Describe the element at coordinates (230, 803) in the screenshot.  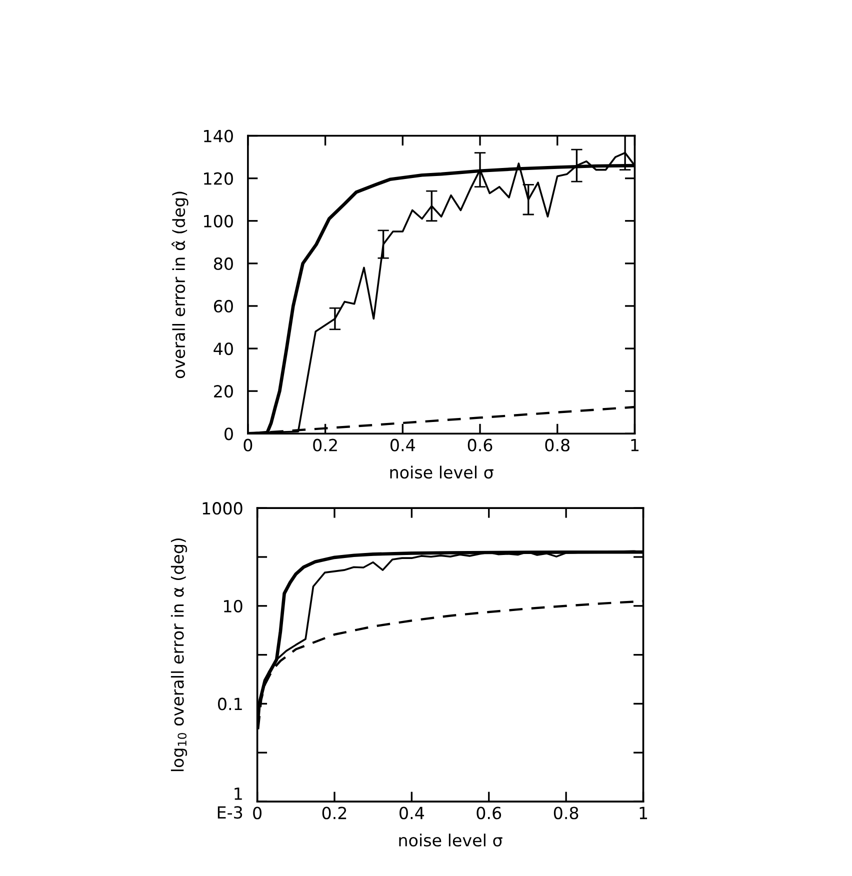
I see `y-tick-label: 1 E-3` at that location.